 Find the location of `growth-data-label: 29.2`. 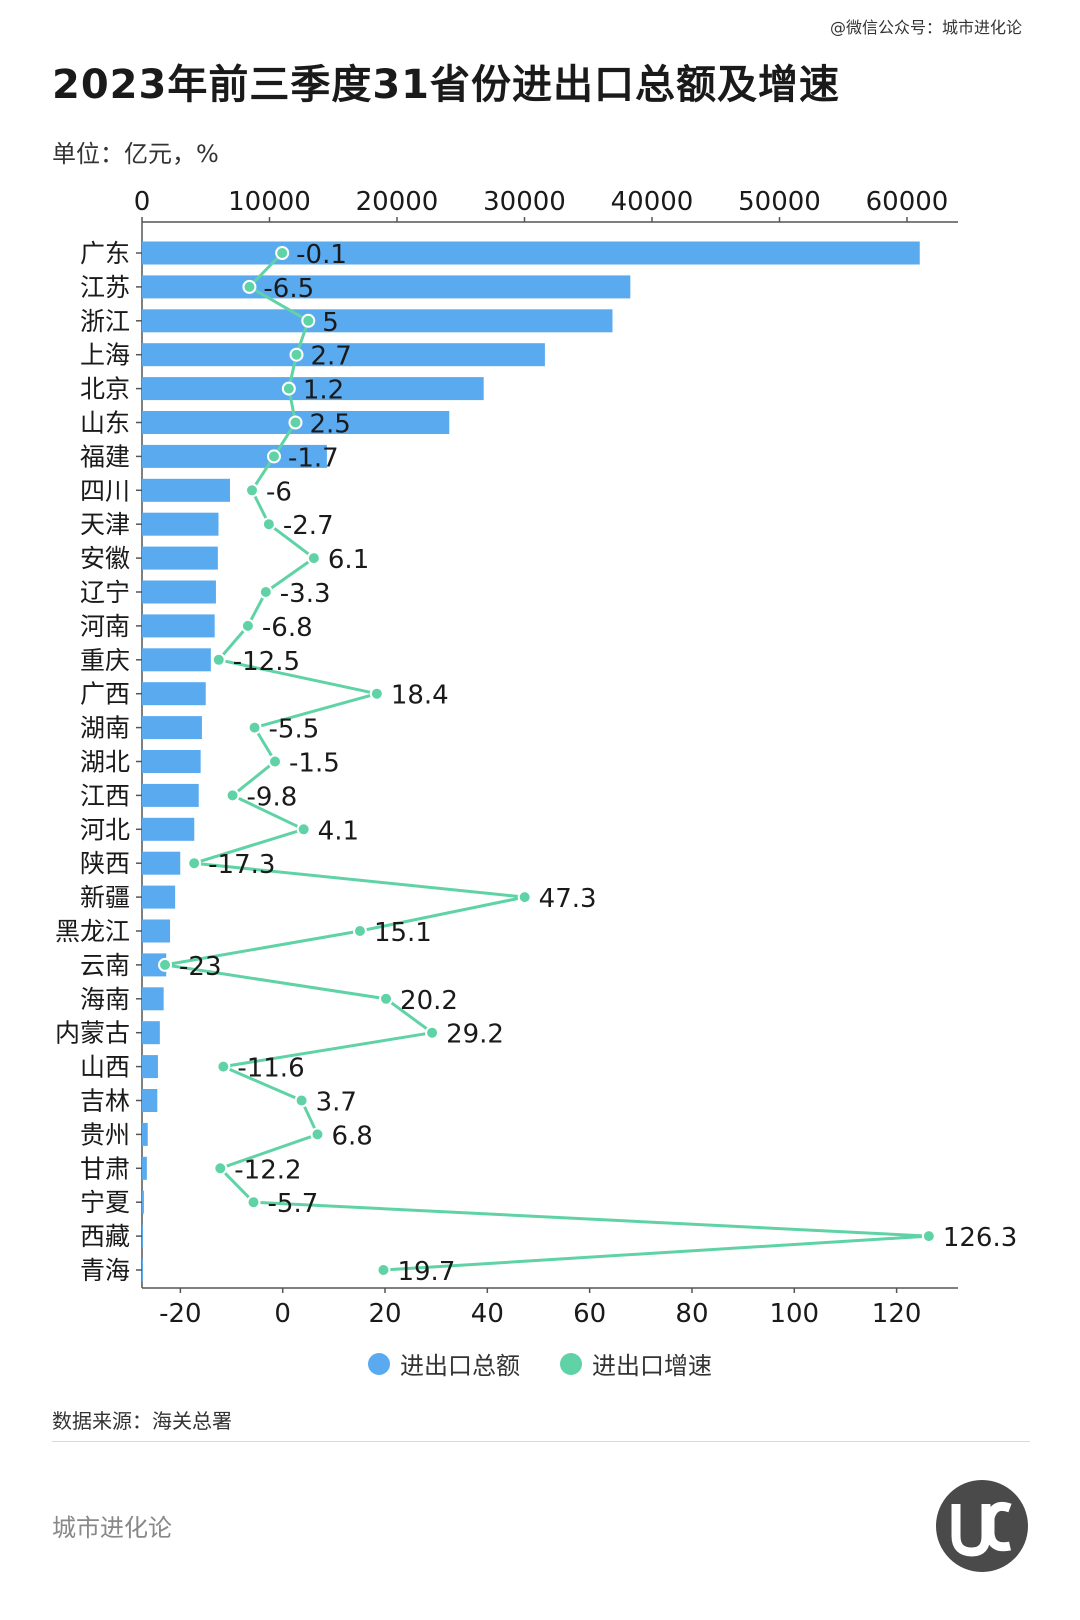

growth-data-label: 29.2 is located at coordinates (475, 1035).